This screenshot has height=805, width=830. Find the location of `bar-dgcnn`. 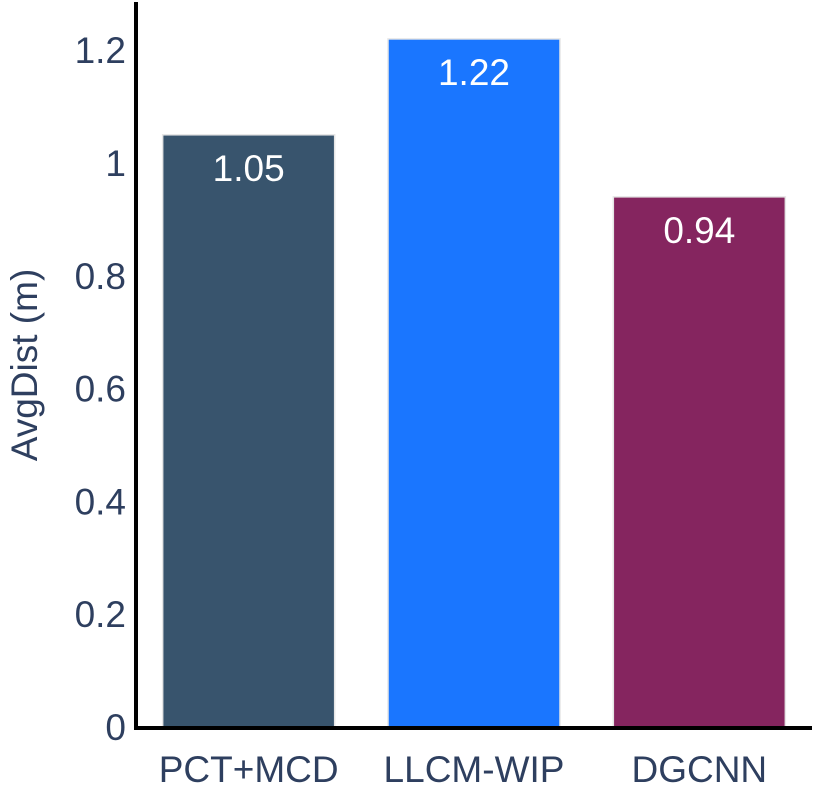

bar-dgcnn is located at coordinates (699, 462).